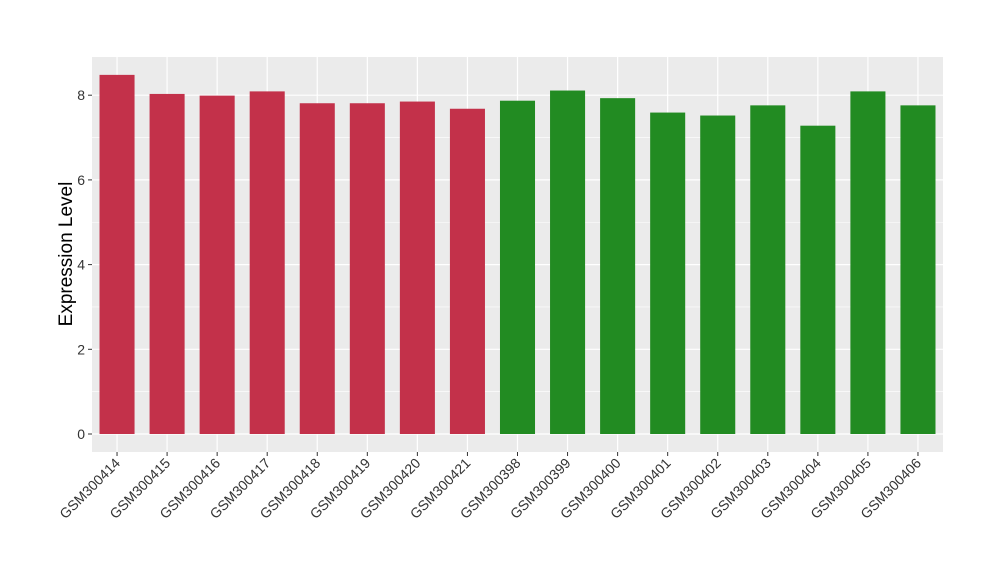 This screenshot has width=1000, height=580. What do you see at coordinates (81, 265) in the screenshot?
I see `y-tick-label: 4` at bounding box center [81, 265].